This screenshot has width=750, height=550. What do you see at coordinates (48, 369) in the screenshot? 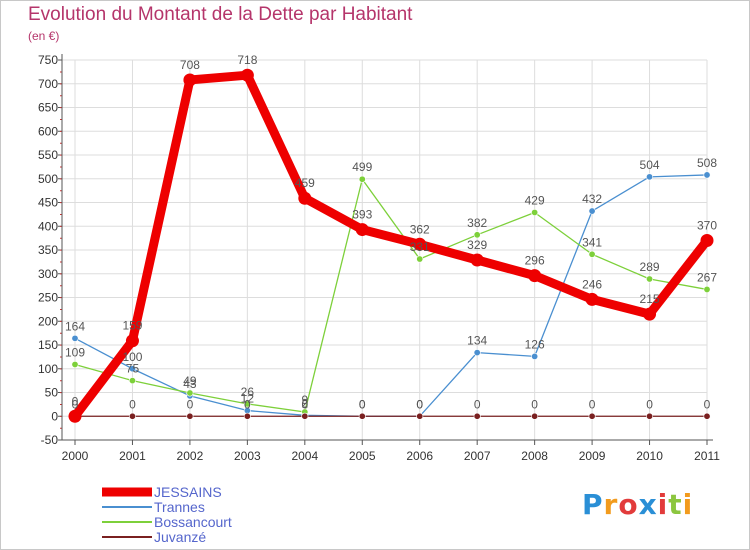
I see `y-tick-label: 100` at bounding box center [48, 369].